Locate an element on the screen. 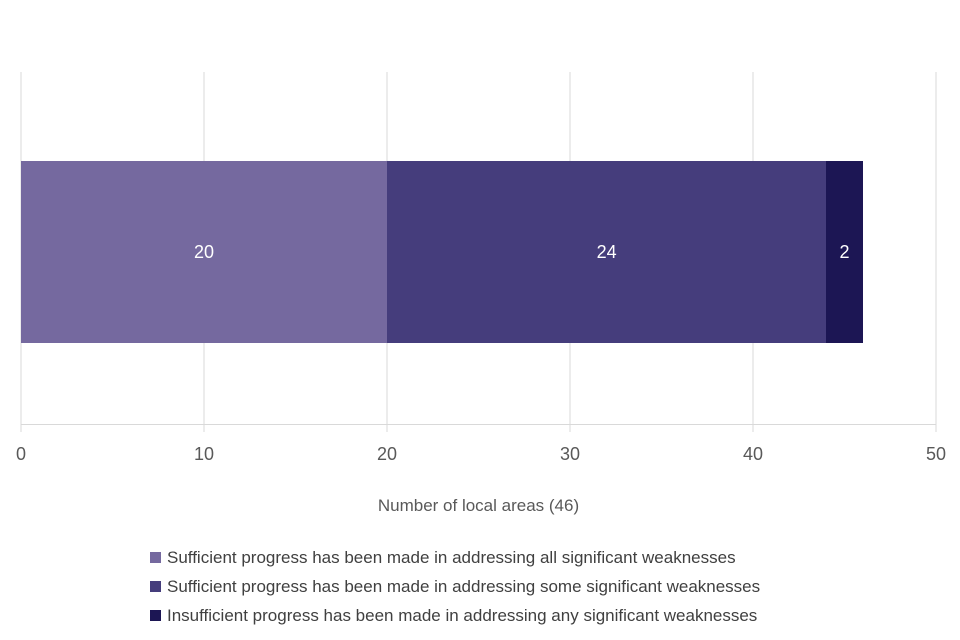 Image resolution: width=960 pixels, height=640 pixels. bar-value-label: 20 is located at coordinates (204, 252).